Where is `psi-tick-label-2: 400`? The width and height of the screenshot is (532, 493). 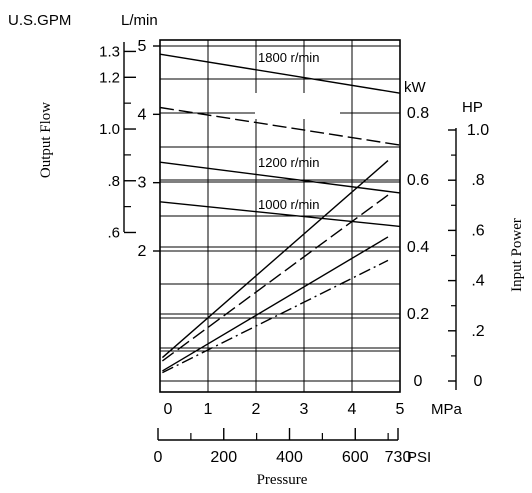 psi-tick-label-2: 400 is located at coordinates (289, 457).